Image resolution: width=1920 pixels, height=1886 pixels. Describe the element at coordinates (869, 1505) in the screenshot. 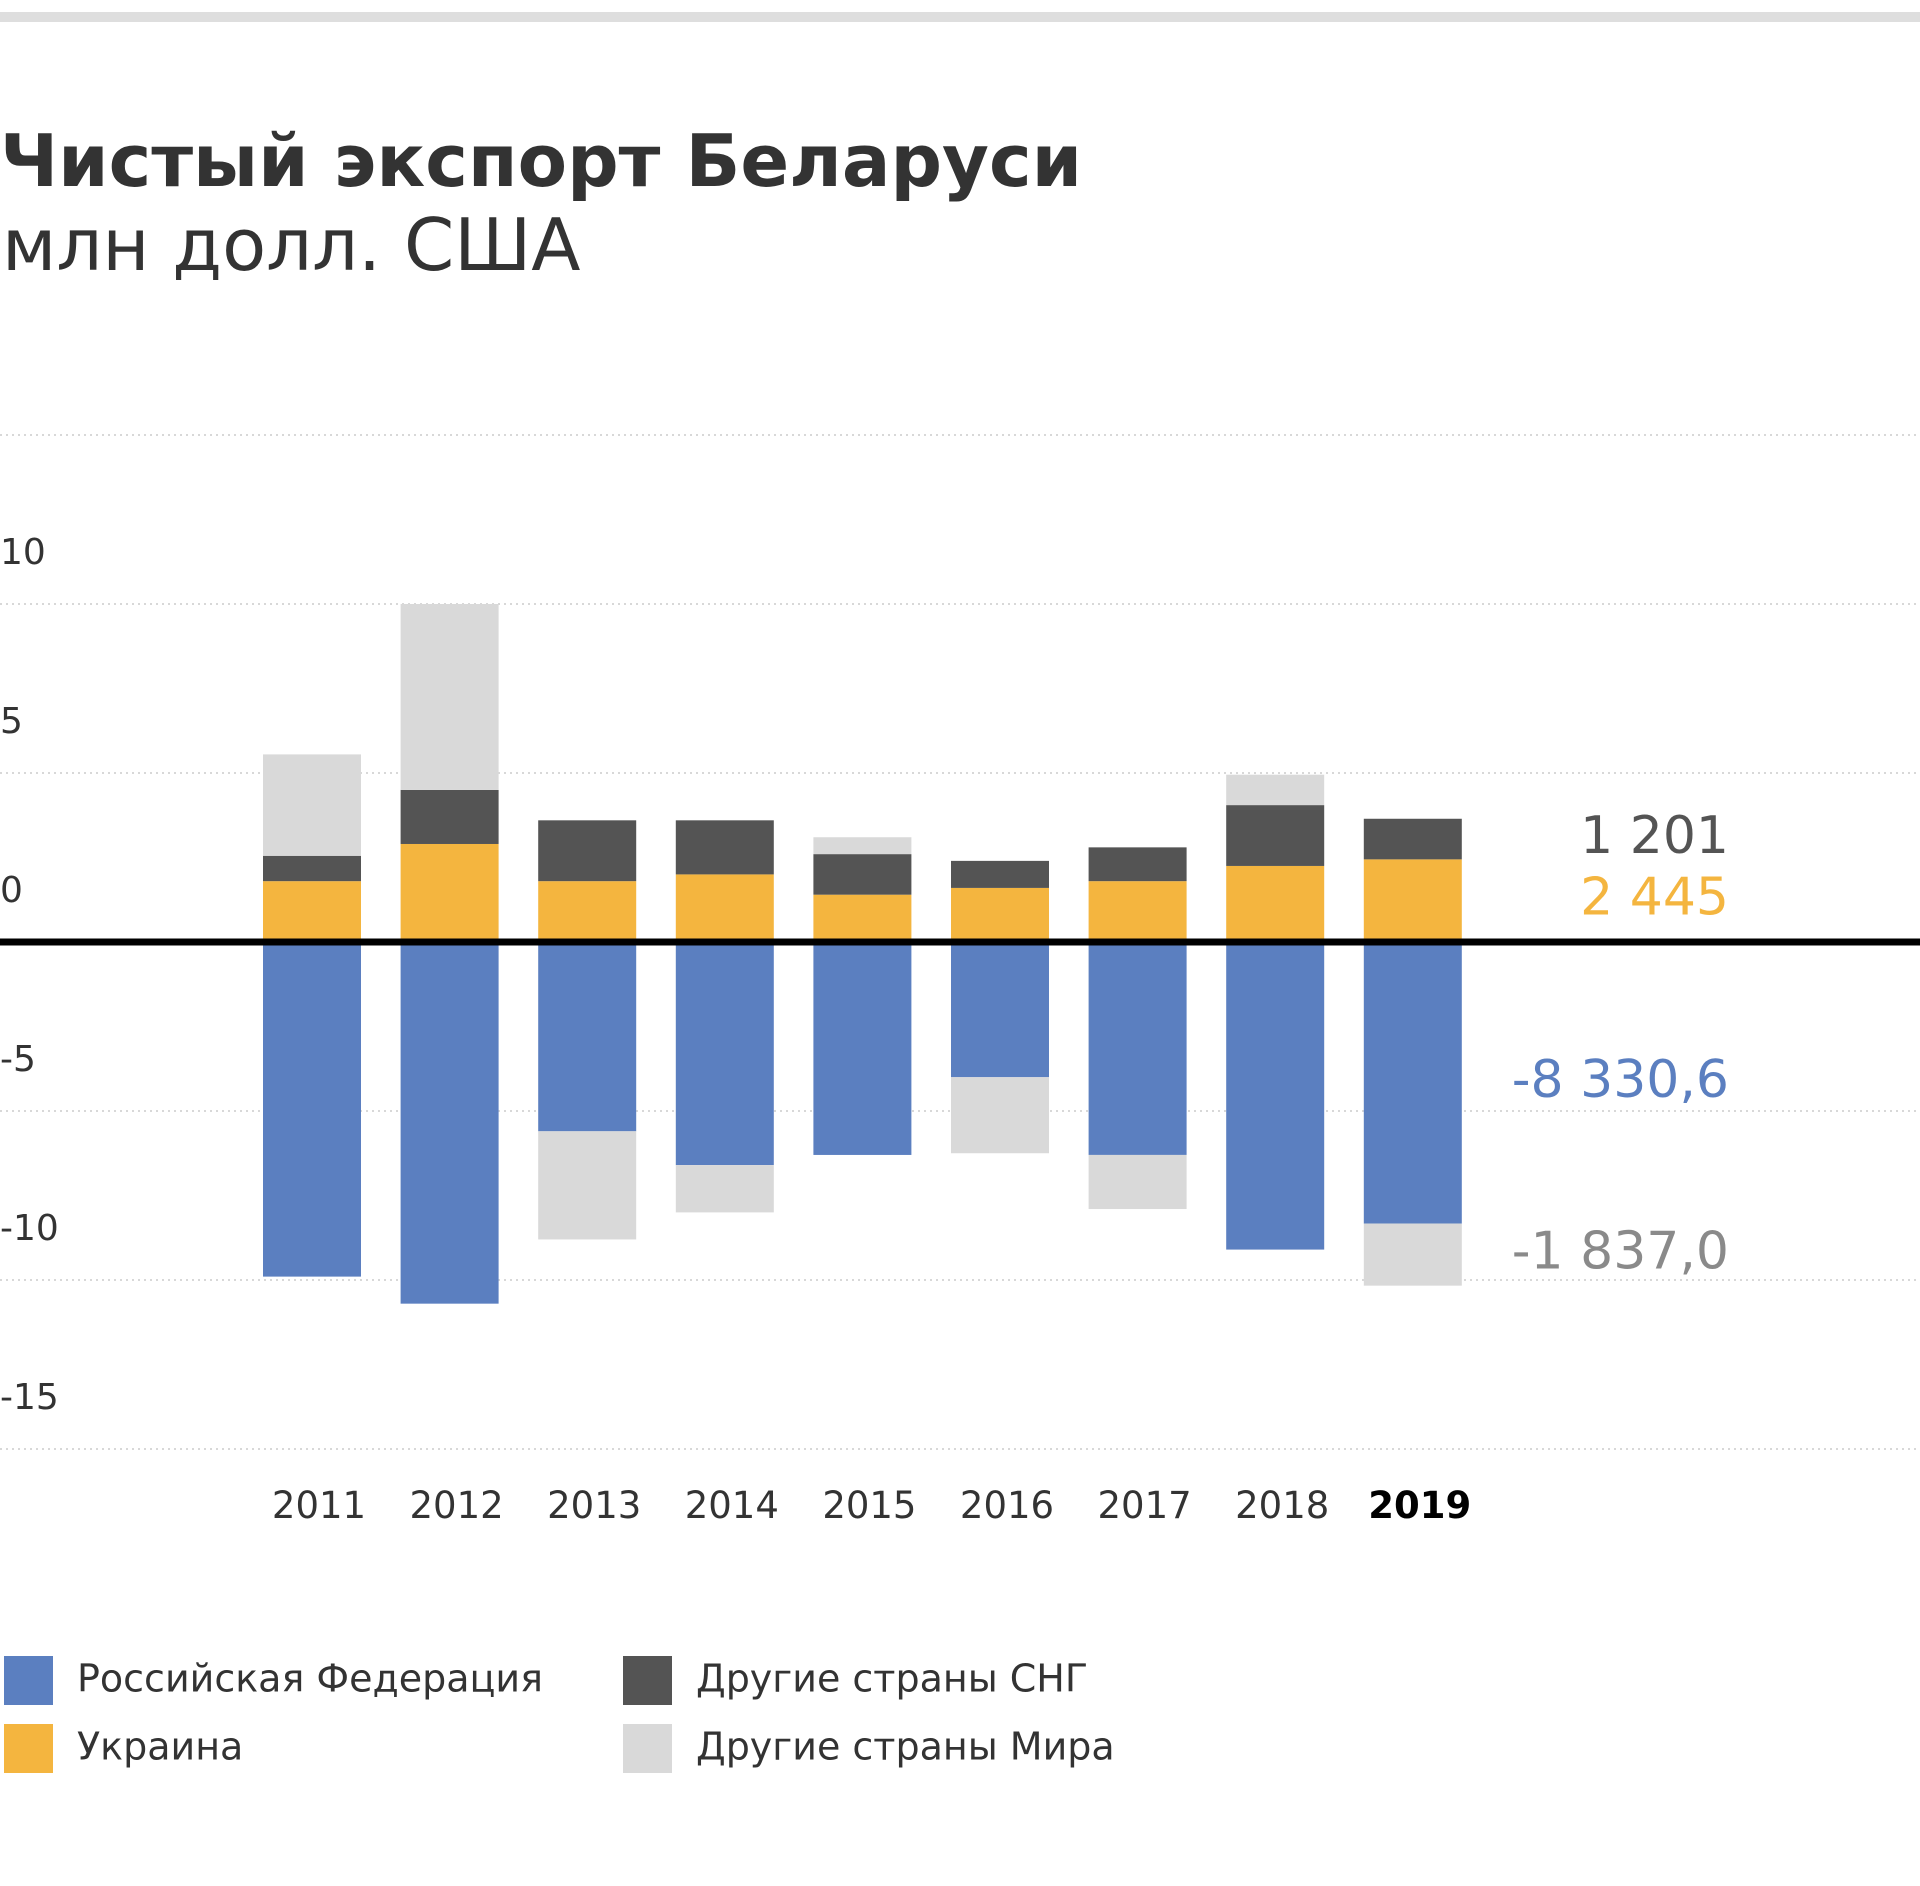

I see `x-tick-label: 2015` at that location.